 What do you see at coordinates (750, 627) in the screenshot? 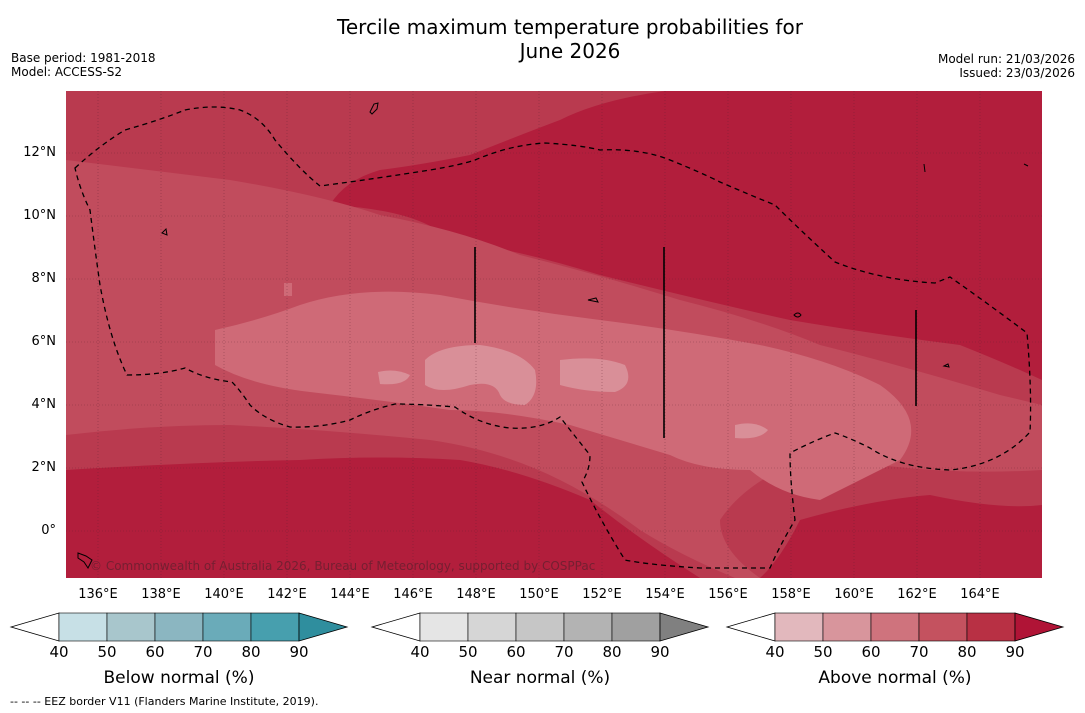
I see `above-under-arrow` at bounding box center [750, 627].